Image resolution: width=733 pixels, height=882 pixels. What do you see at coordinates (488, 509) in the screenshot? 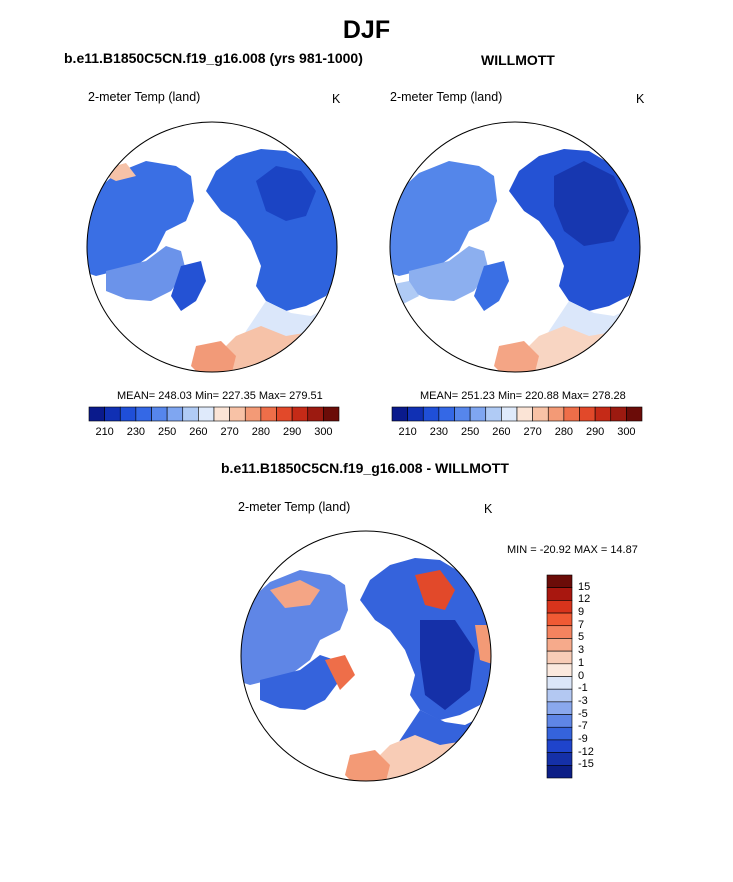
I see `diff-units-label: K` at bounding box center [488, 509].